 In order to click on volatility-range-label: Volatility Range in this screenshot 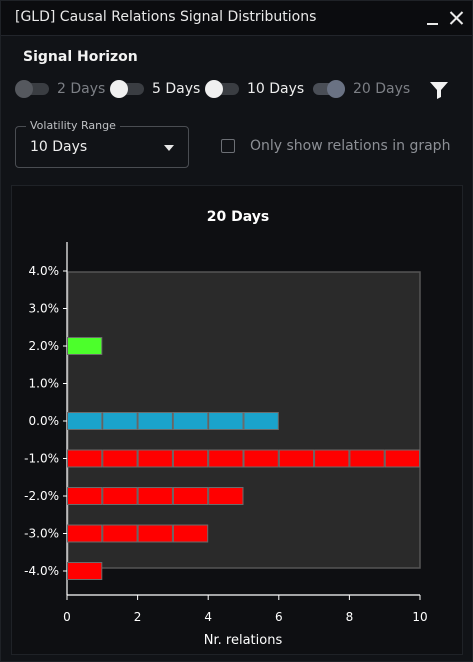, I will do `click(73, 125)`.